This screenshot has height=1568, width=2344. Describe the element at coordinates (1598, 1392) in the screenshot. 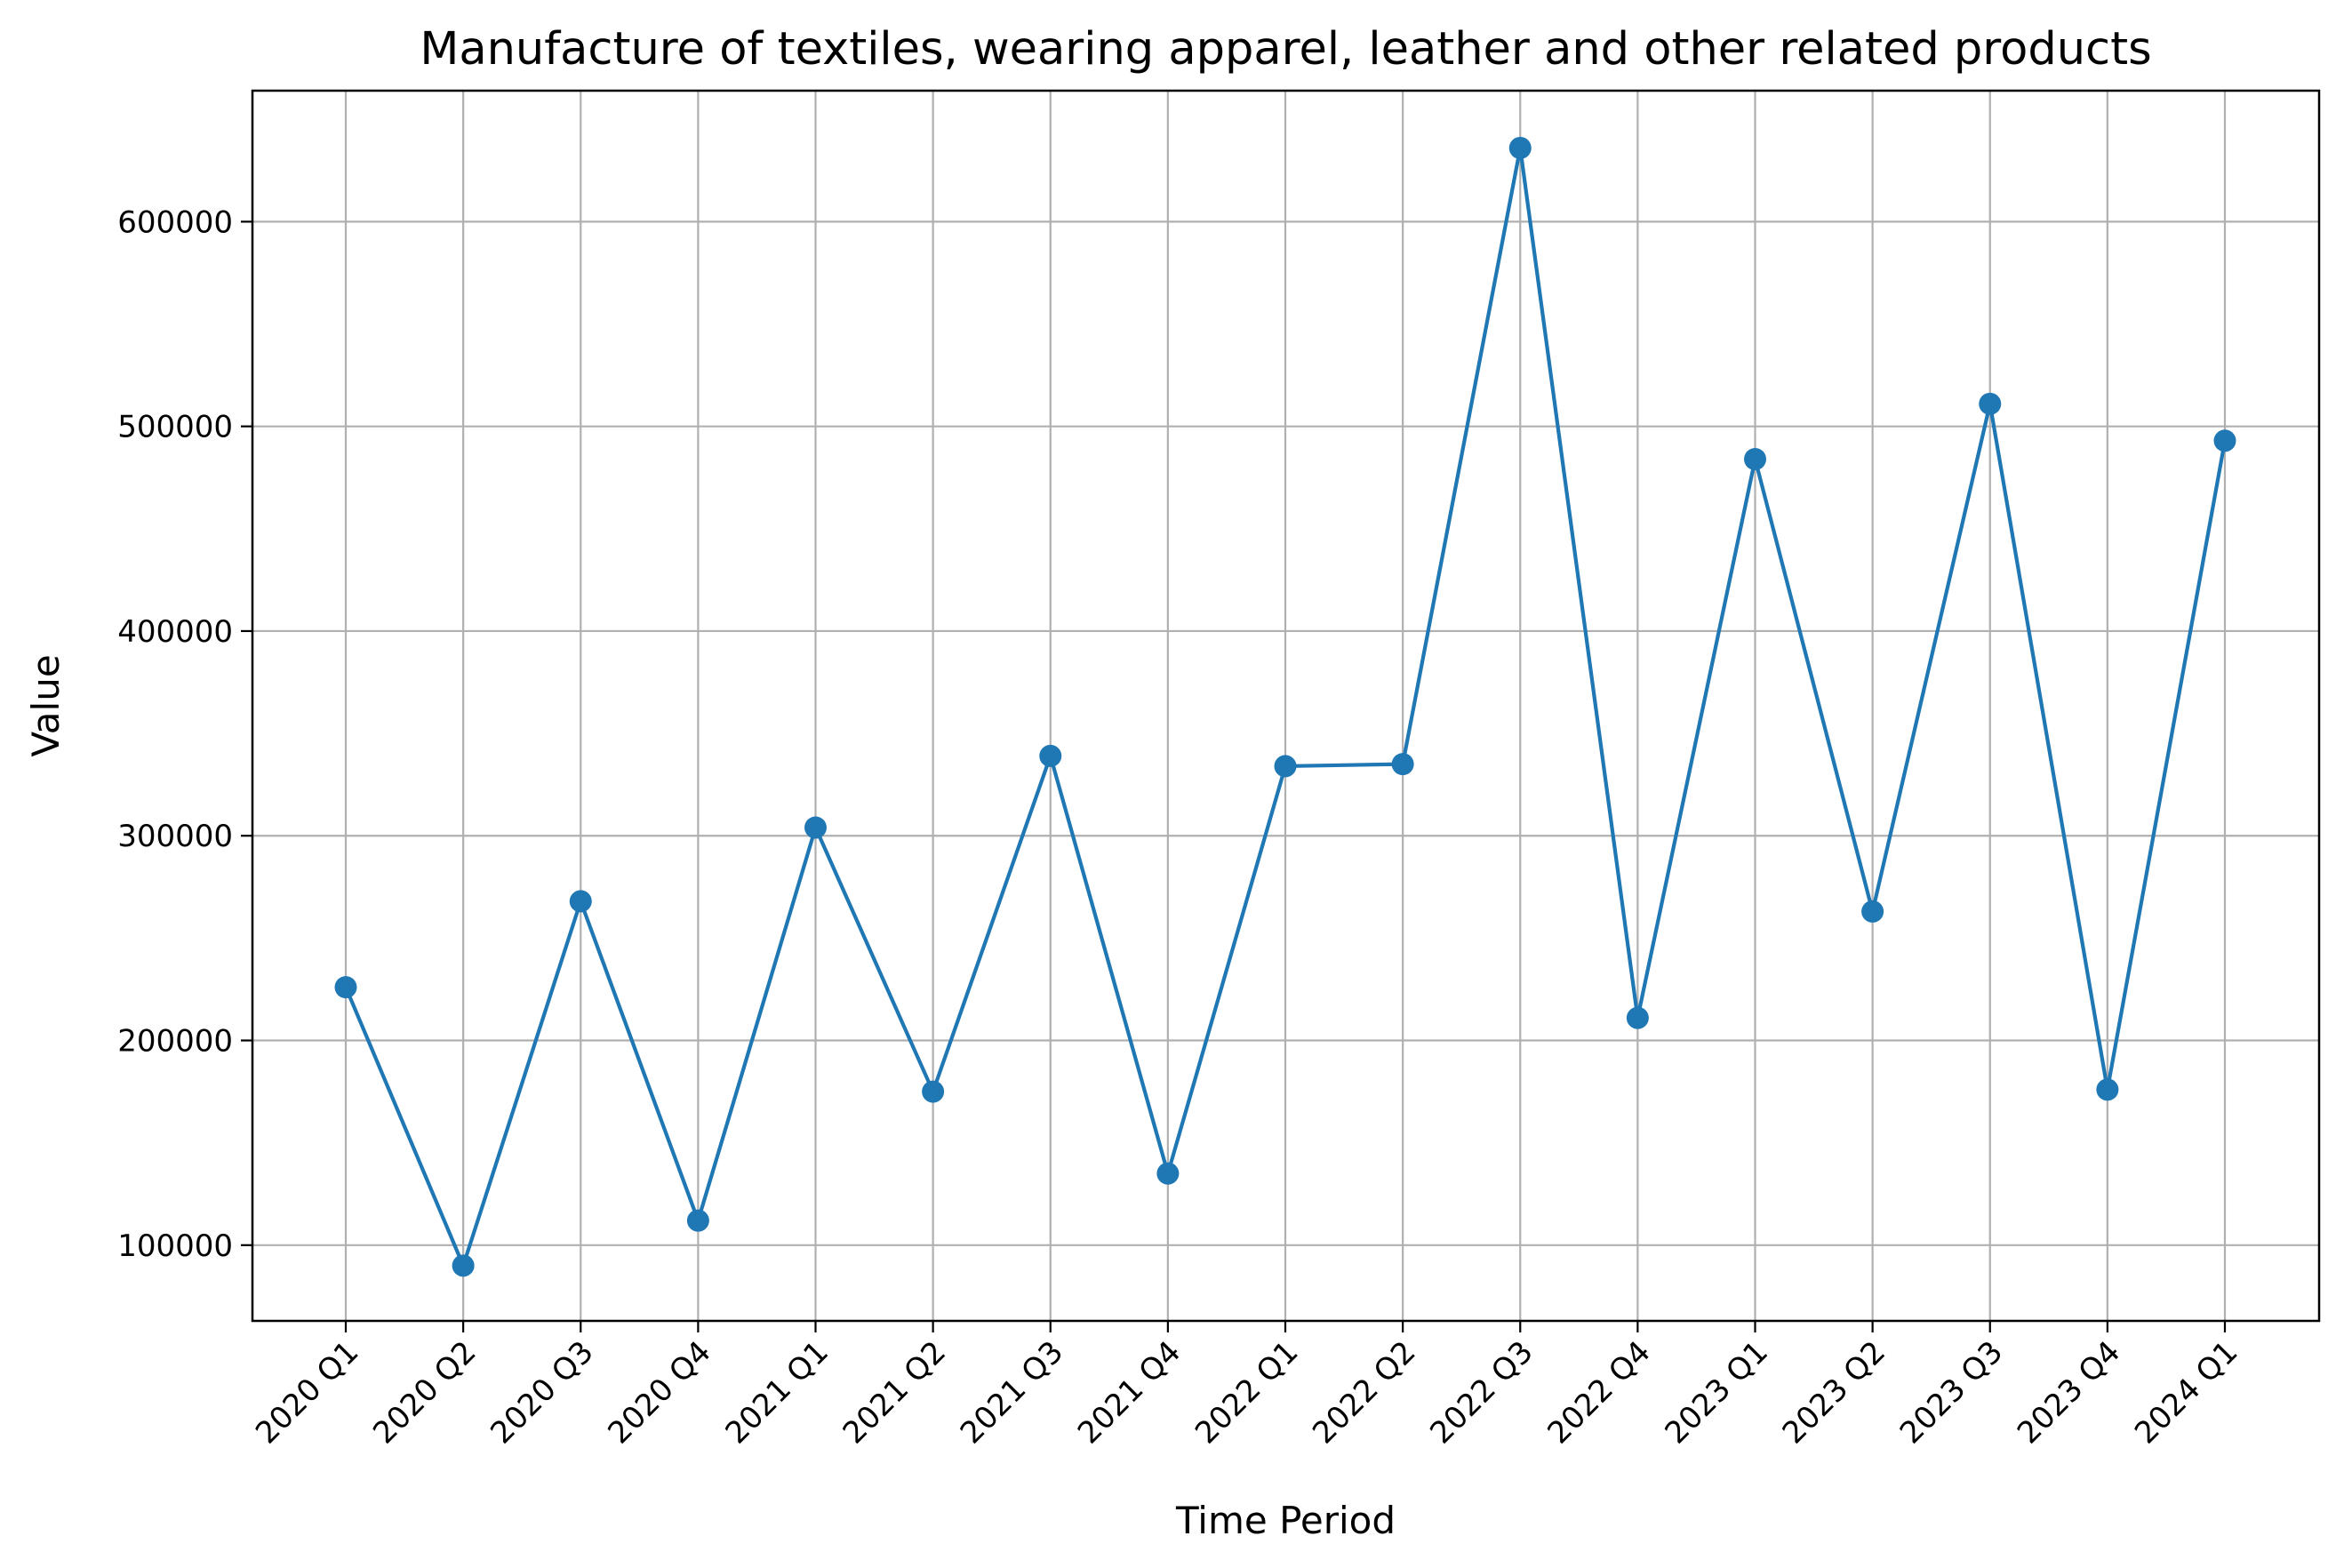

I see `x-tick-label: 2022 Q4` at that location.